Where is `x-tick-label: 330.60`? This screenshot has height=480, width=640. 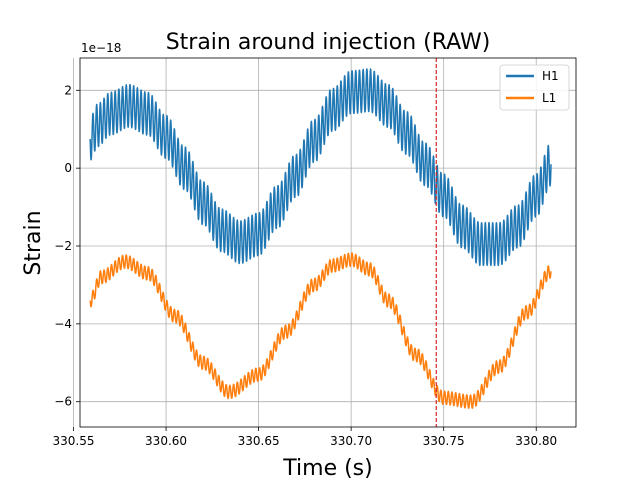
x-tick-label: 330.60 is located at coordinates (166, 441).